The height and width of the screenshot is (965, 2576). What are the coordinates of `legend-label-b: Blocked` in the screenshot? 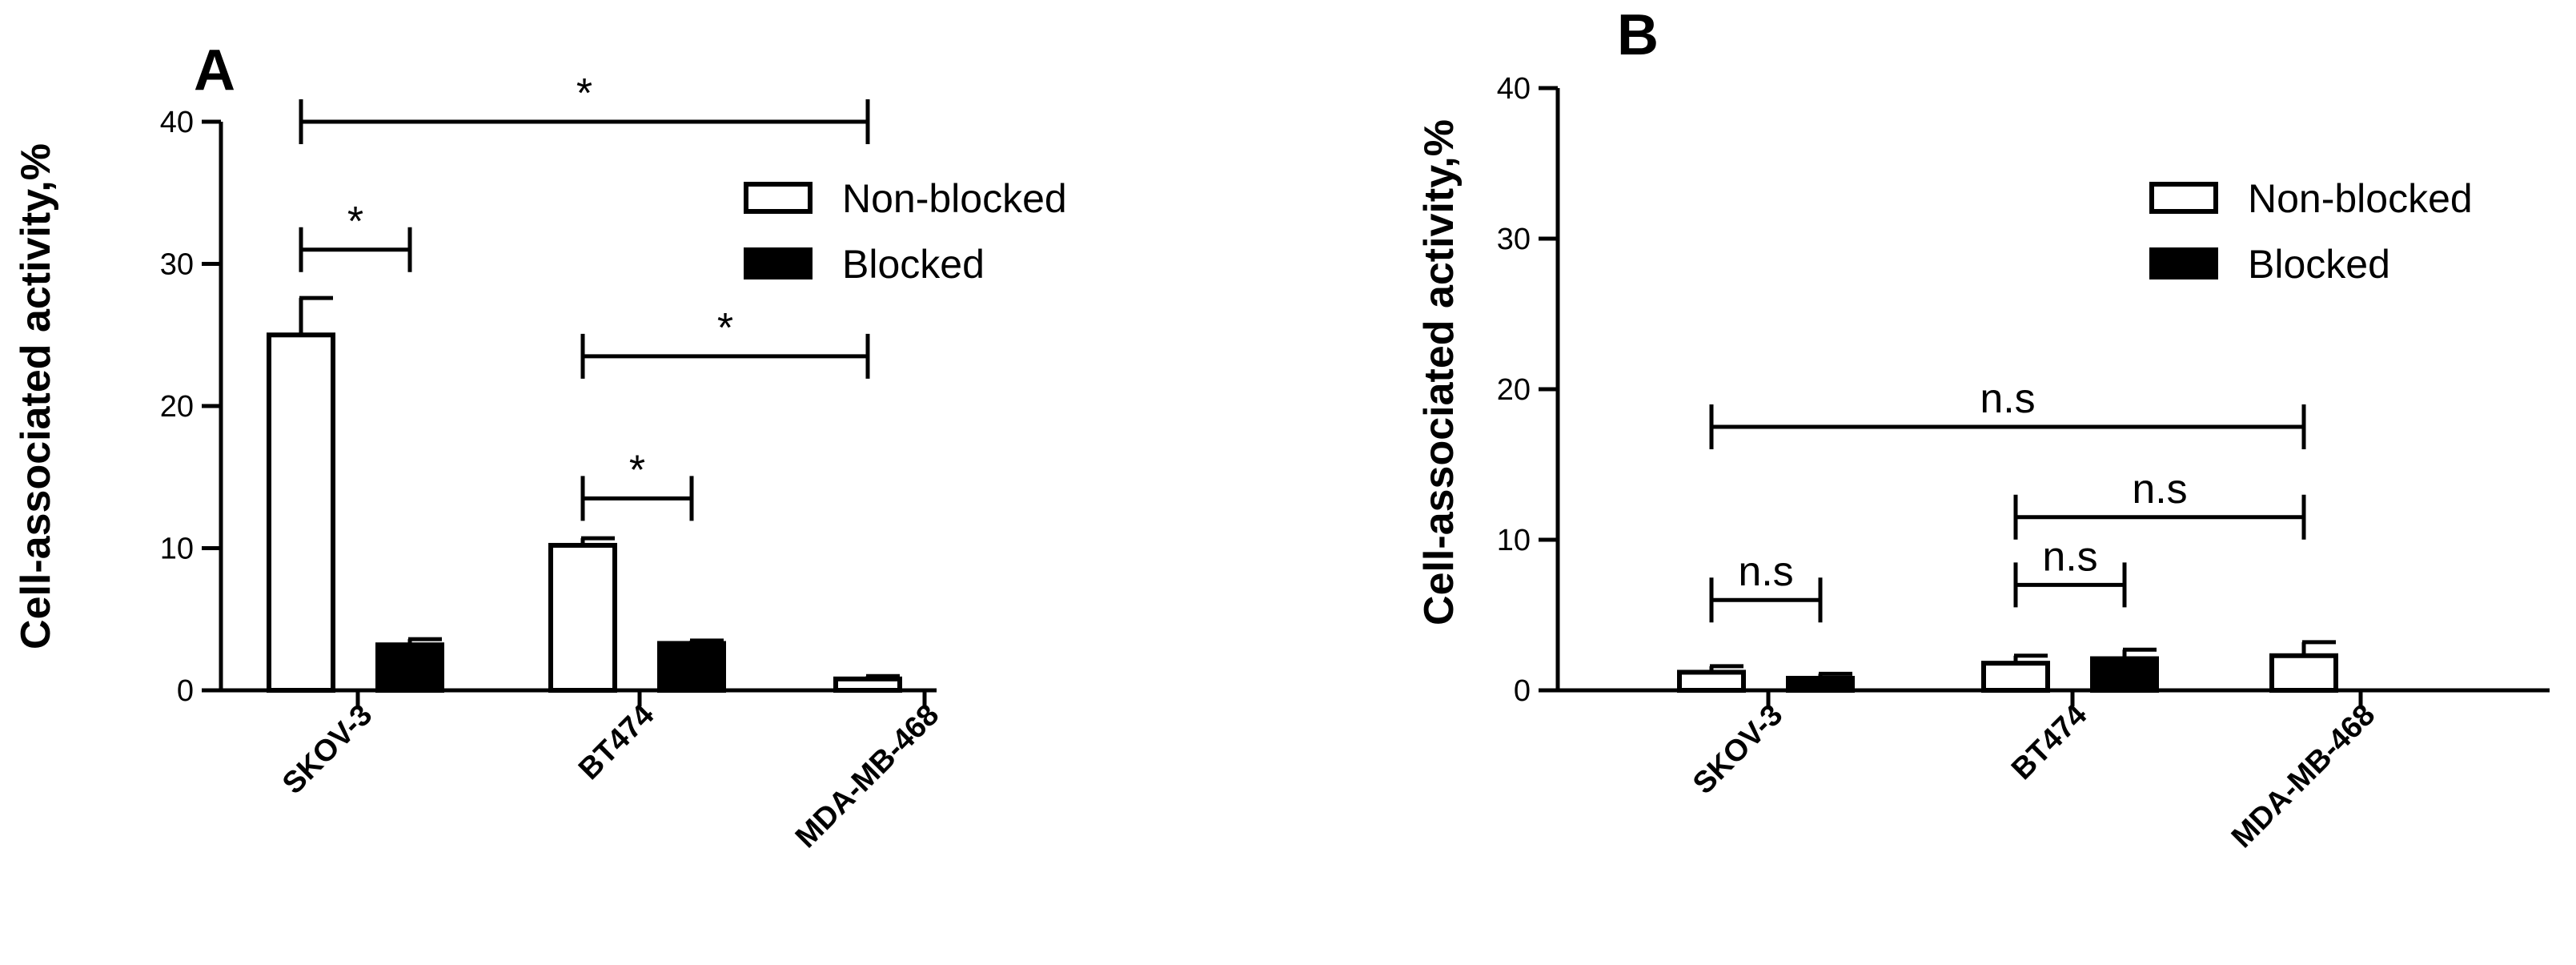 It's located at (2319, 264).